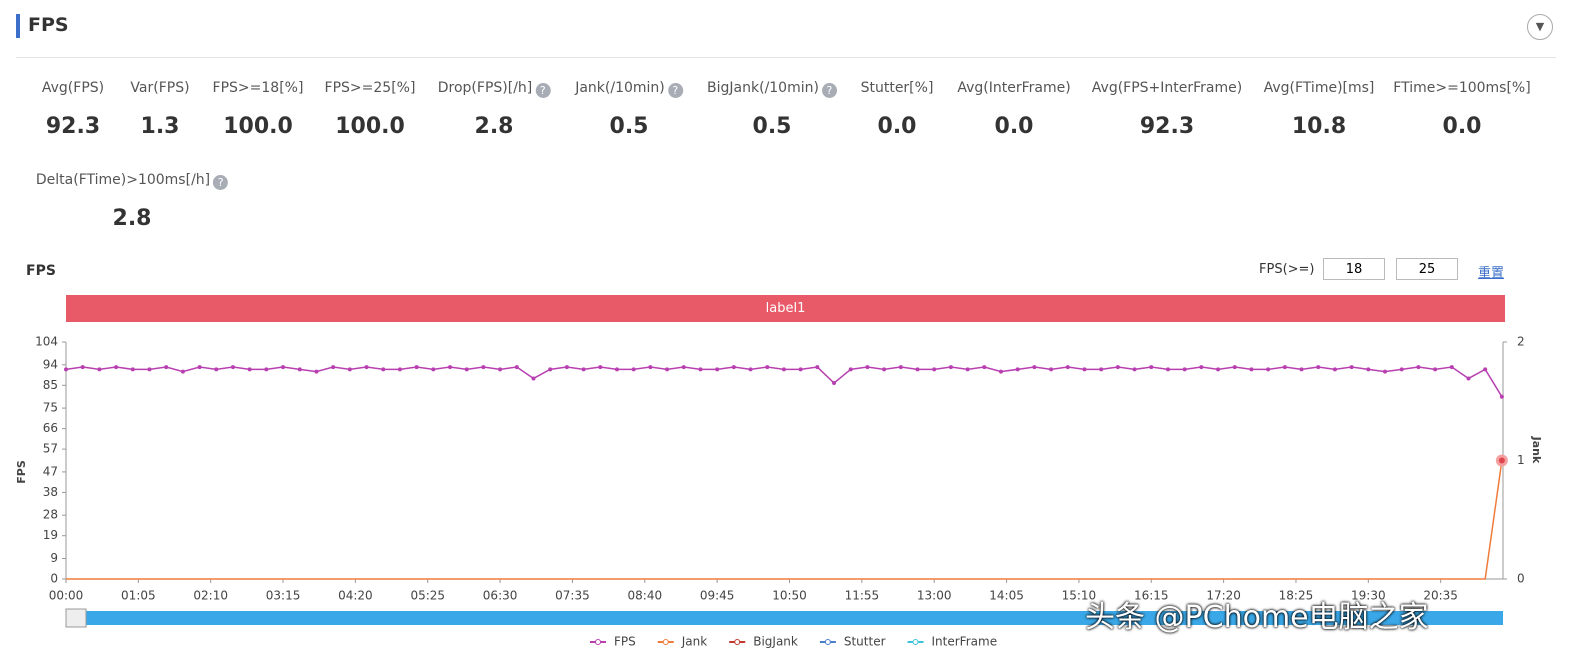 This screenshot has height=665, width=1591. I want to click on metric-label-text: Jank(/10min), so click(620, 88).